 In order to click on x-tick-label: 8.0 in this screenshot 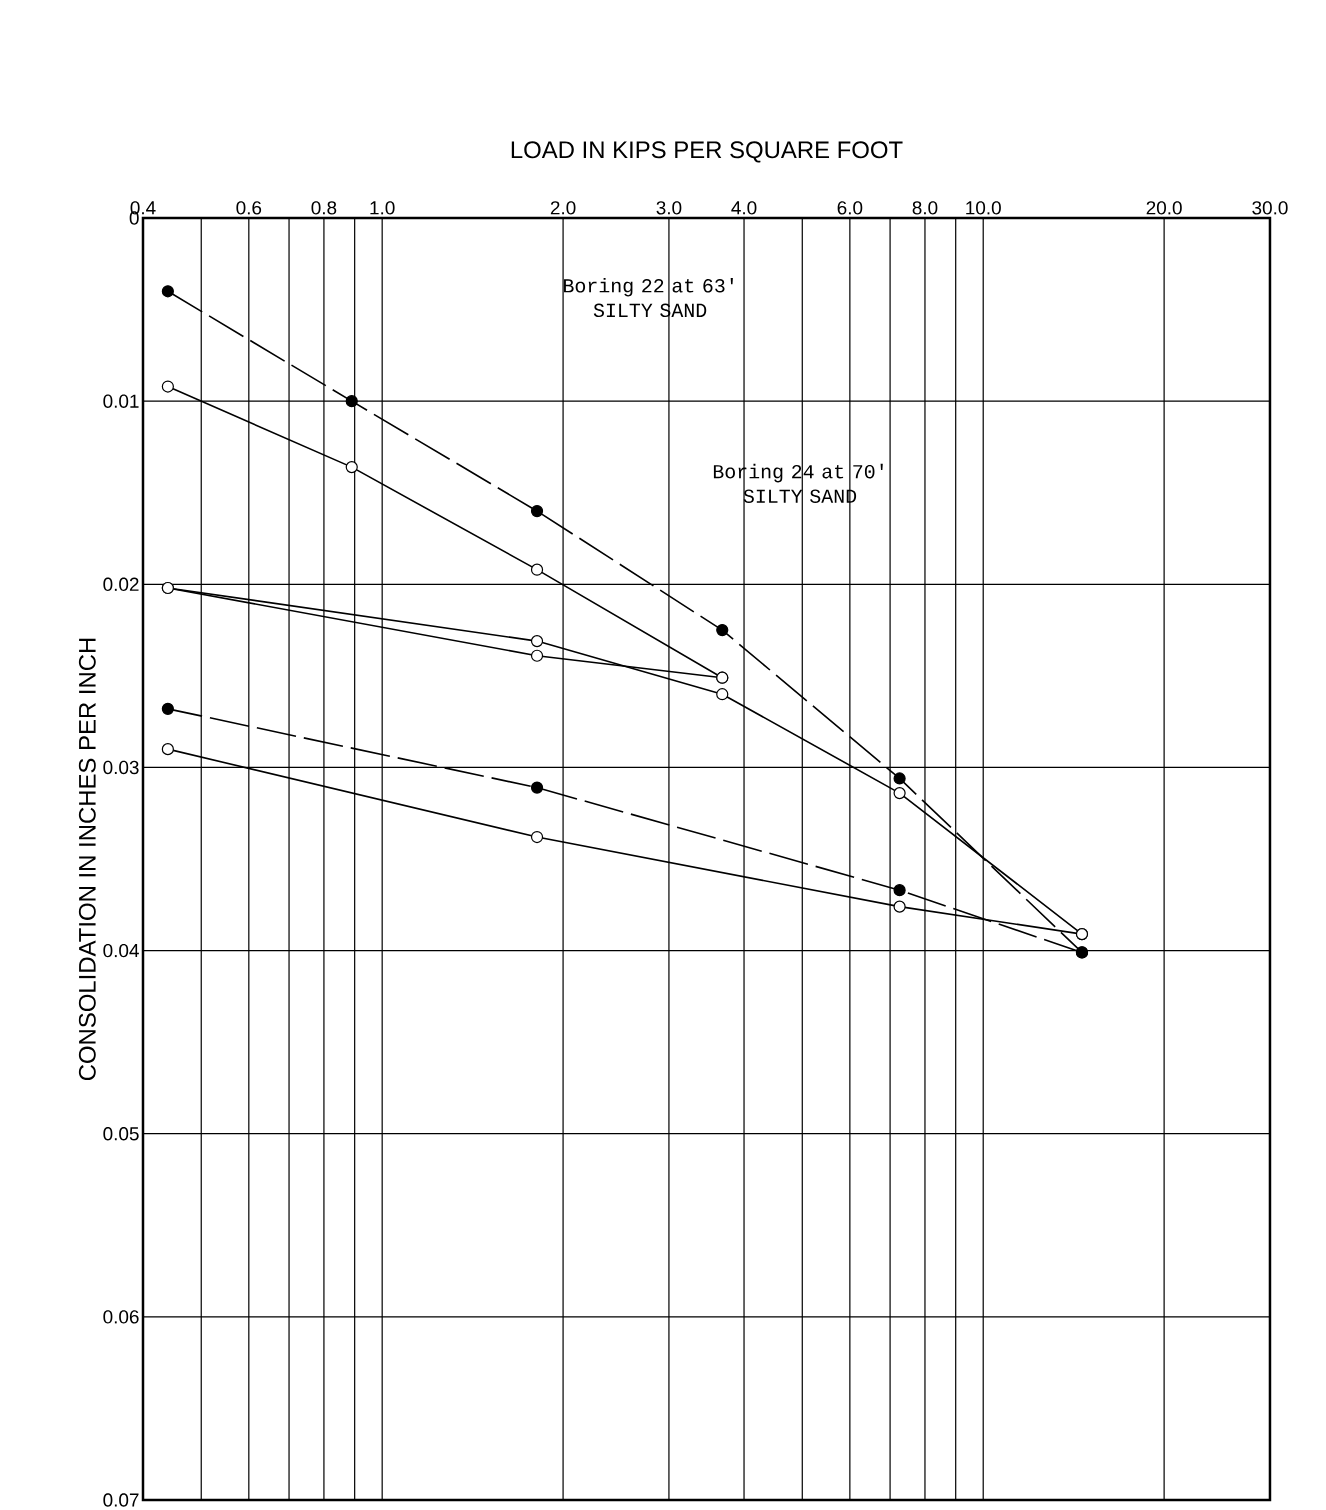, I will do `click(925, 208)`.